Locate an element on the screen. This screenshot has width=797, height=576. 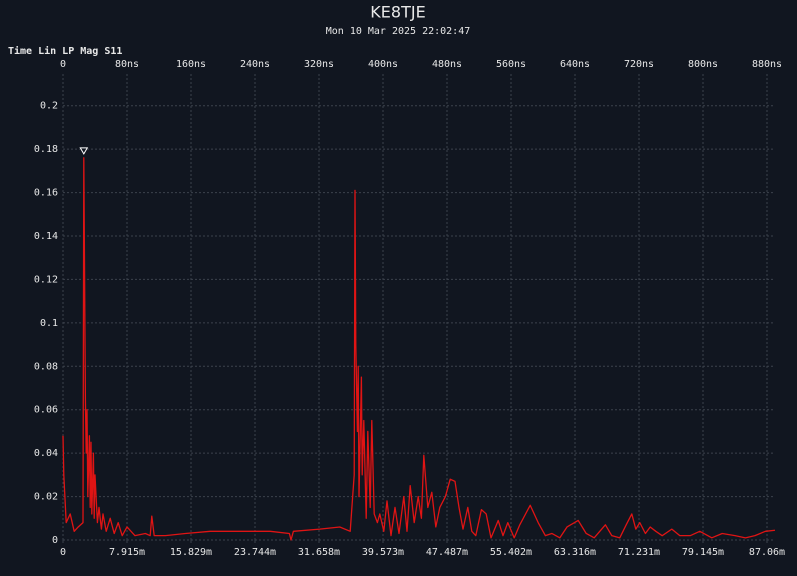
x2-tick-label: 47.487m is located at coordinates (447, 552).